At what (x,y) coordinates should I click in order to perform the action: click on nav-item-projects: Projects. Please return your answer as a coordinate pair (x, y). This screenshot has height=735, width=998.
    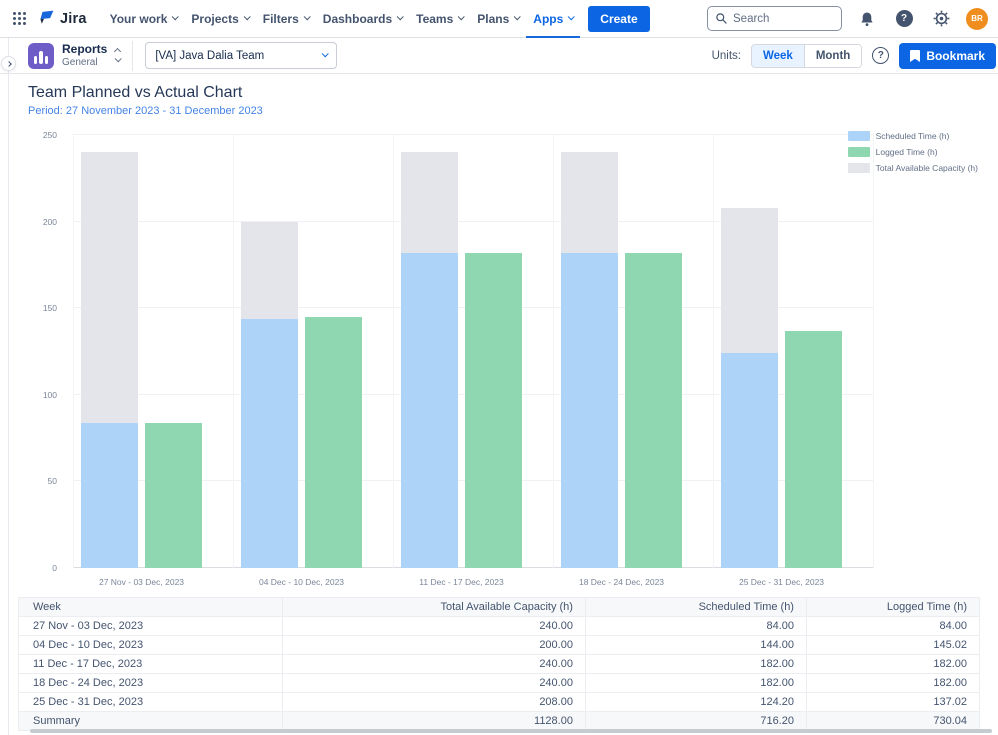
    Looking at the image, I should click on (219, 19).